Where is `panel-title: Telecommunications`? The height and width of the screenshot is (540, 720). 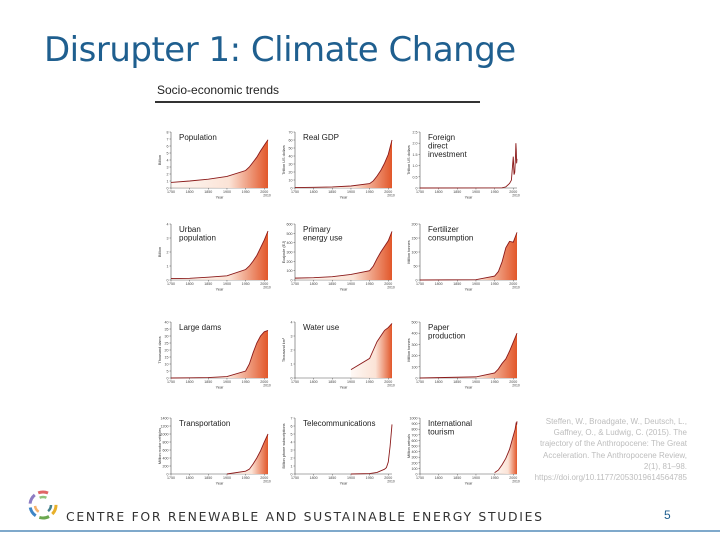
panel-title: Telecommunications is located at coordinates (339, 423).